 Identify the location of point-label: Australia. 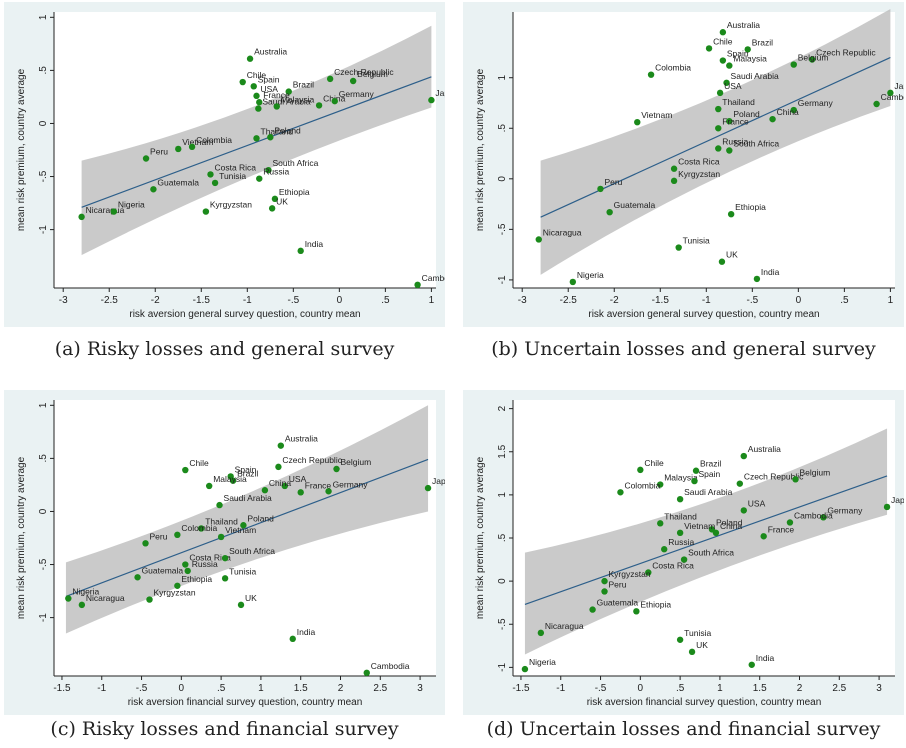
(270, 52).